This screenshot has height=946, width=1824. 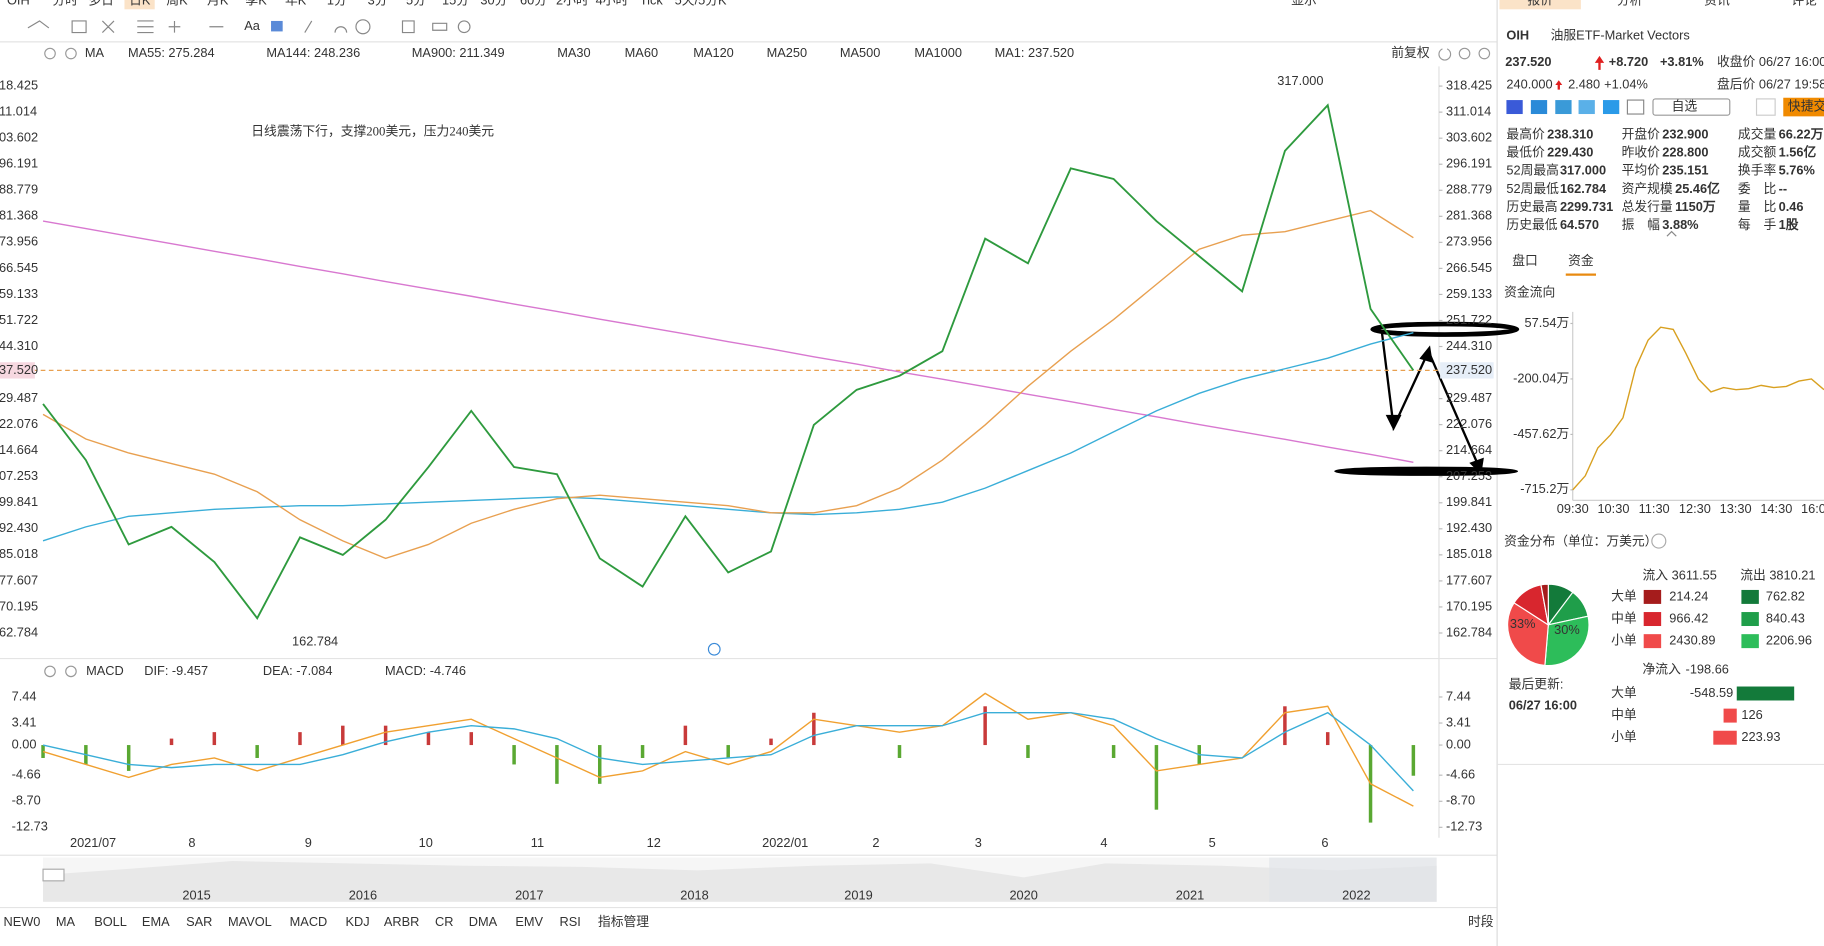 I want to click on indicator-tab: CR, so click(x=444, y=921).